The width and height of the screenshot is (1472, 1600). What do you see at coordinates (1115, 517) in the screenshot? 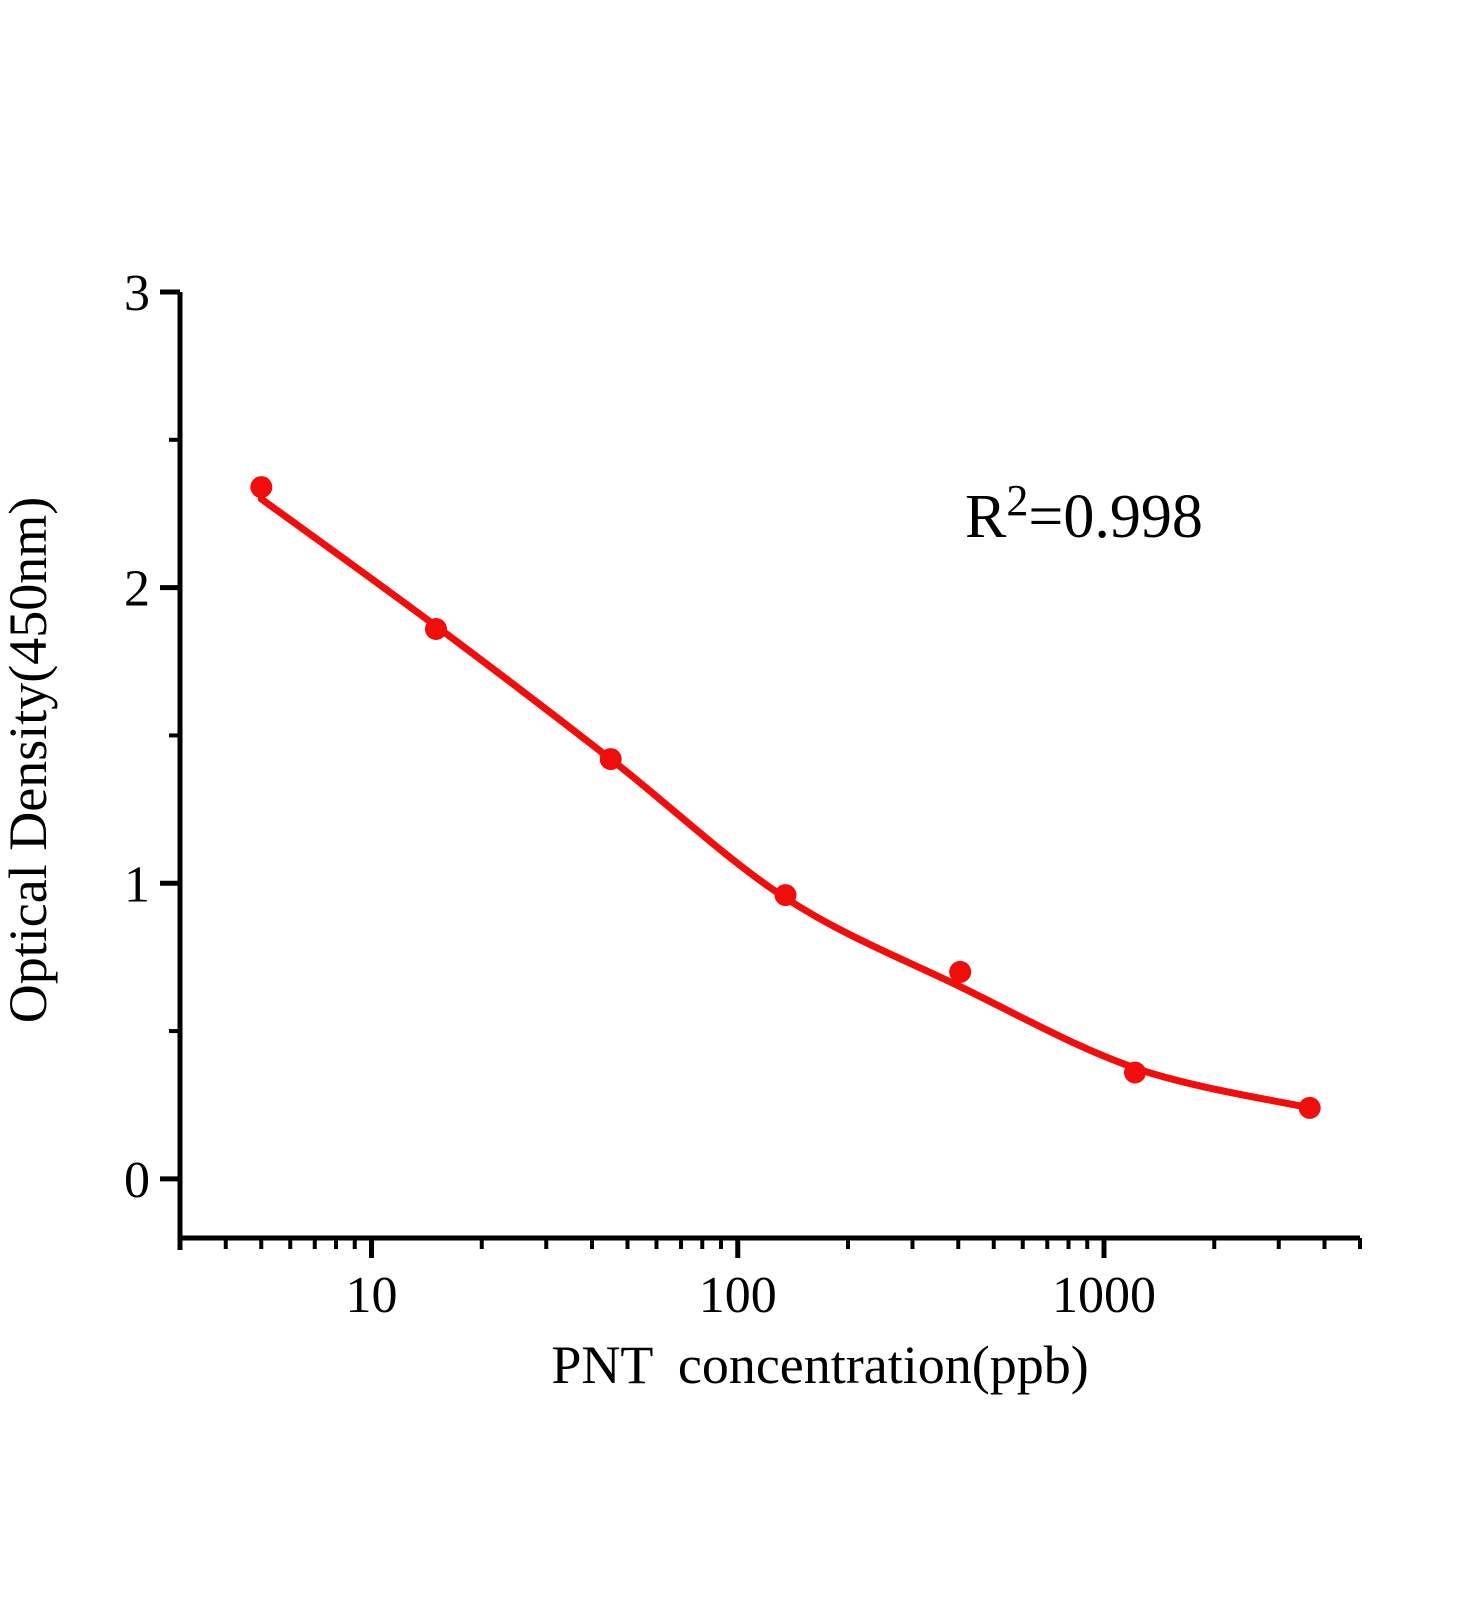
I see `r-squared-value: =0.998` at bounding box center [1115, 517].